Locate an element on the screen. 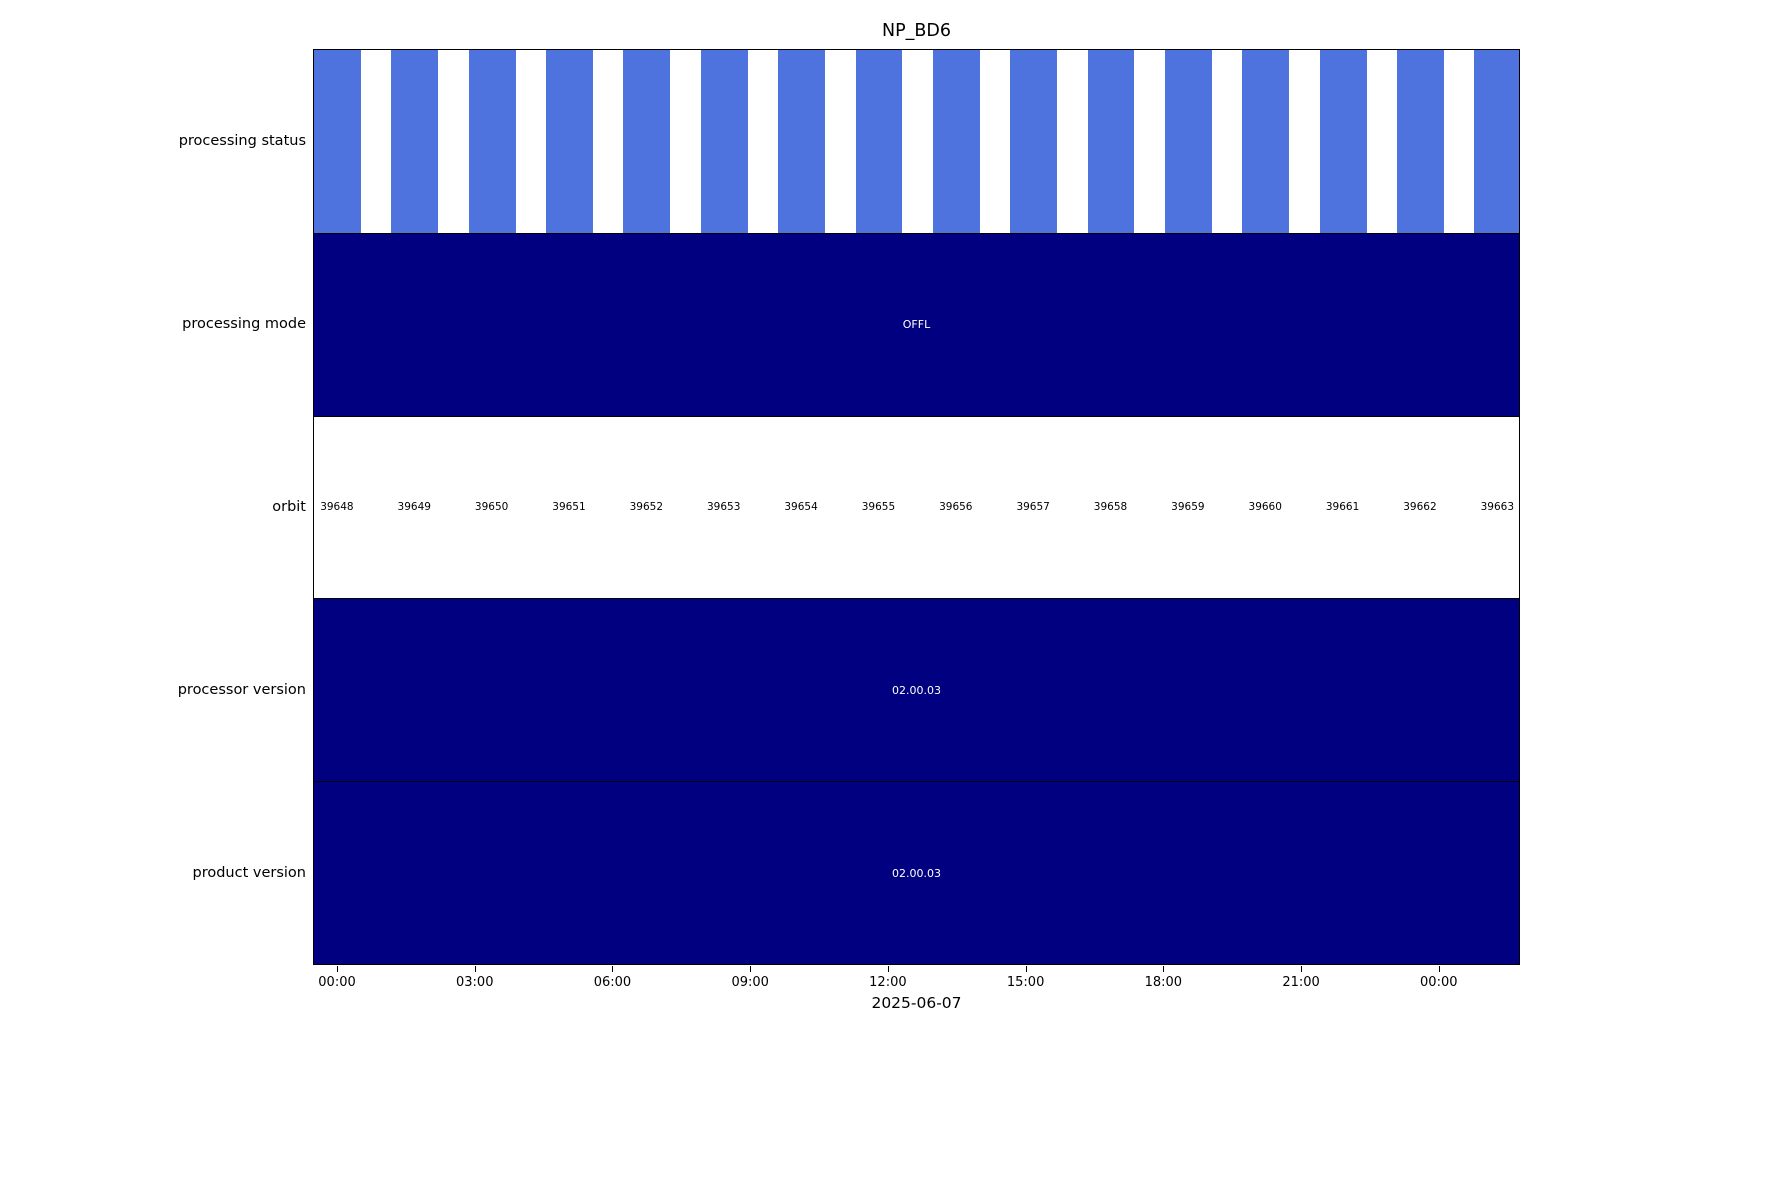  processor-version-band-label: 02.00.03 is located at coordinates (916, 690).